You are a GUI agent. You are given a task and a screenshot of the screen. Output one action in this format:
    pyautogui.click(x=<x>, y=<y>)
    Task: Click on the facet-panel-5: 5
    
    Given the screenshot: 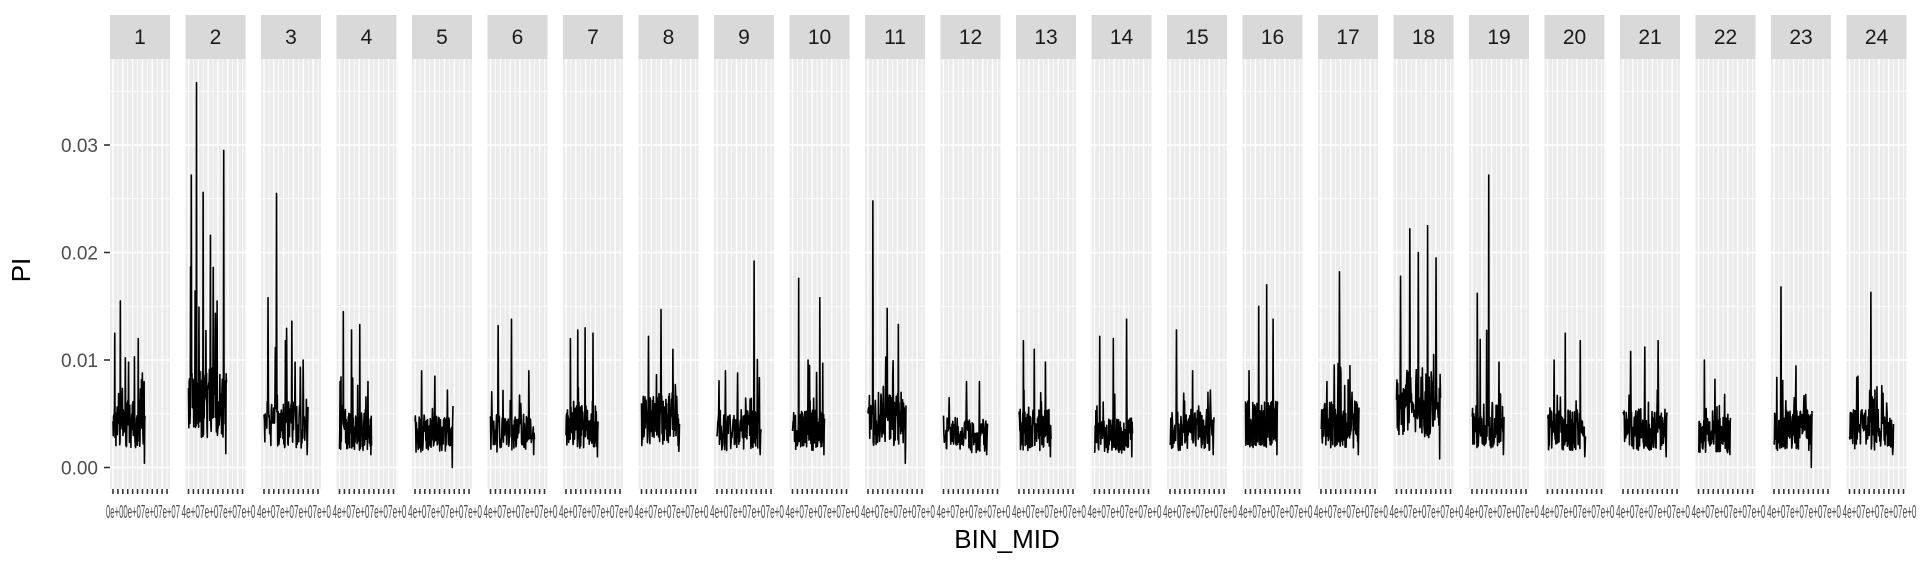 What is the action you would take?
    pyautogui.click(x=442, y=252)
    